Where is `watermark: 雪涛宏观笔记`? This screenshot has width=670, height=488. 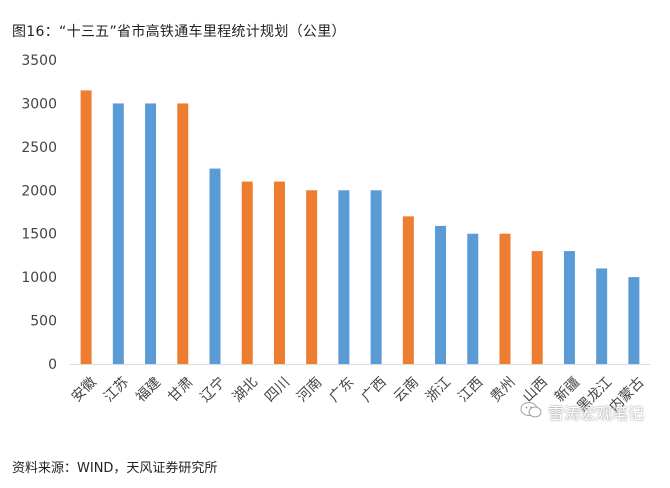 watermark: 雪涛宏观笔记 is located at coordinates (582, 412).